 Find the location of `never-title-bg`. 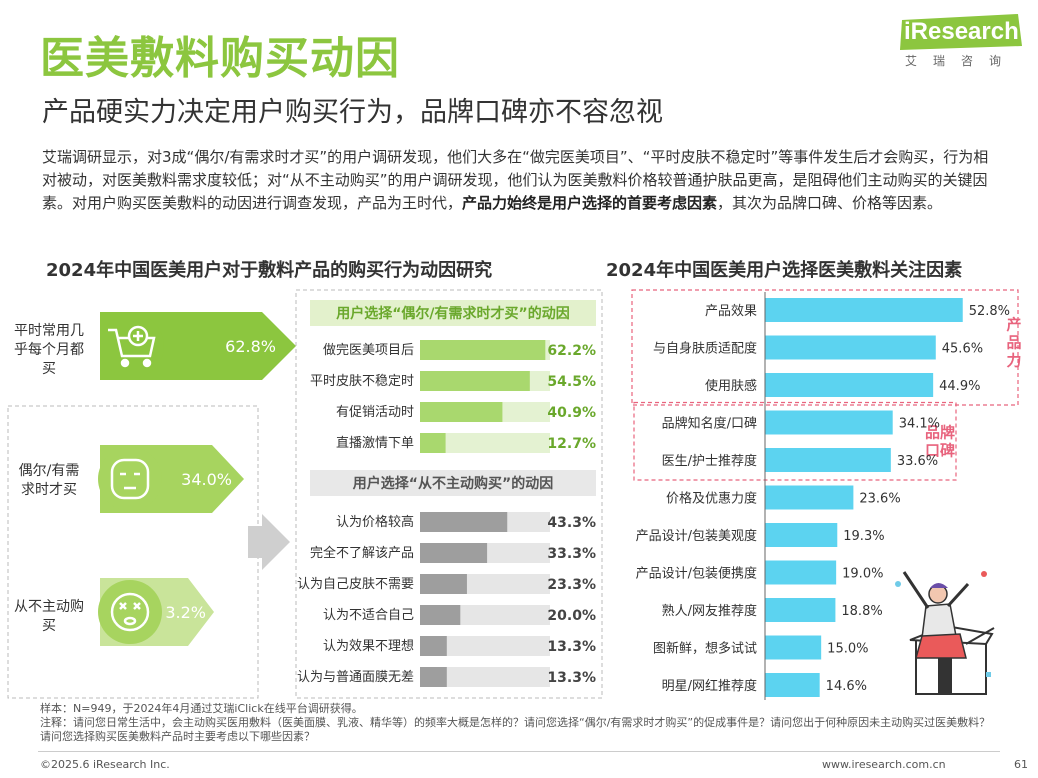

never-title-bg is located at coordinates (453, 483).